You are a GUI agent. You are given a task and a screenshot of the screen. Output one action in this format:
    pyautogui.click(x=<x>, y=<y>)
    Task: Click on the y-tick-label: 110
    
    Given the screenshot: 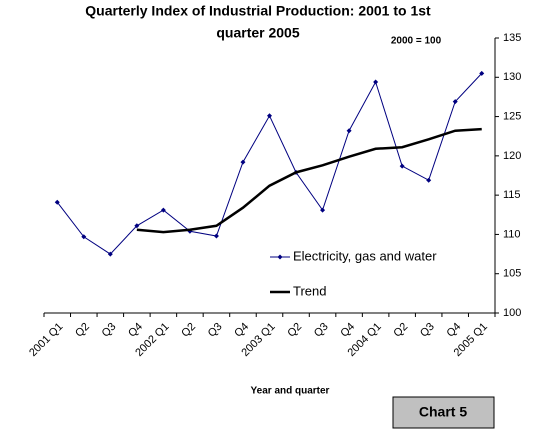 What is the action you would take?
    pyautogui.click(x=512, y=234)
    